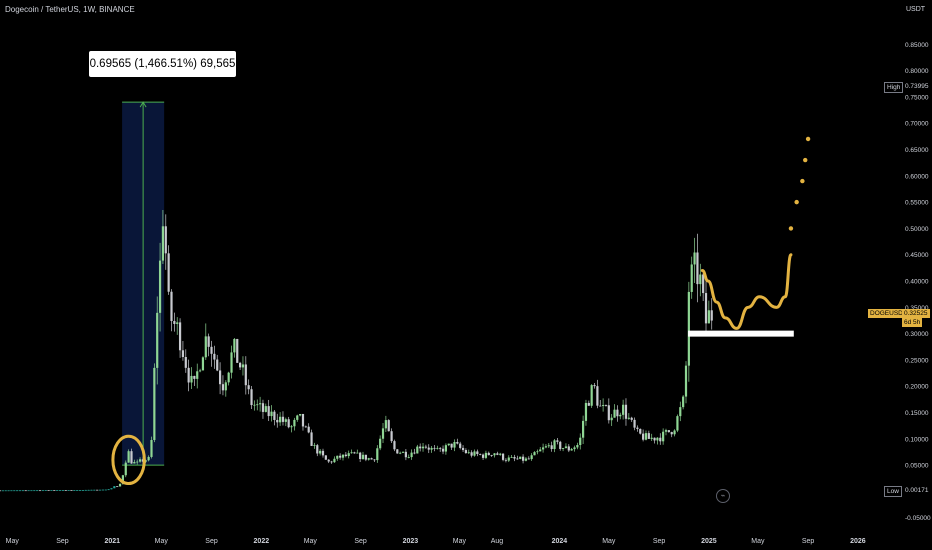 This screenshot has width=932, height=550. I want to click on measure-tooltip: 0.69565 (1,466.51%) 69,565, so click(162, 64).